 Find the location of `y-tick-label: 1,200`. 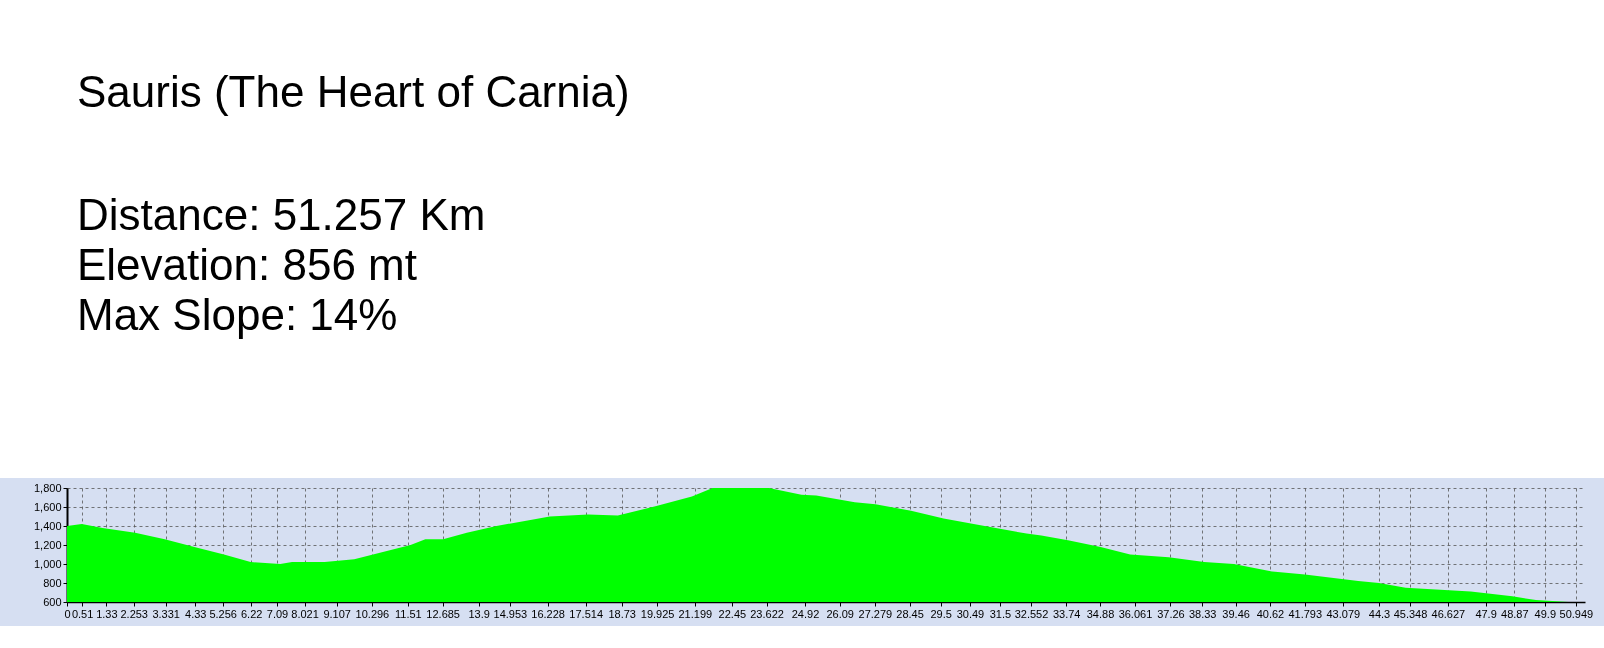

y-tick-label: 1,200 is located at coordinates (47, 544).